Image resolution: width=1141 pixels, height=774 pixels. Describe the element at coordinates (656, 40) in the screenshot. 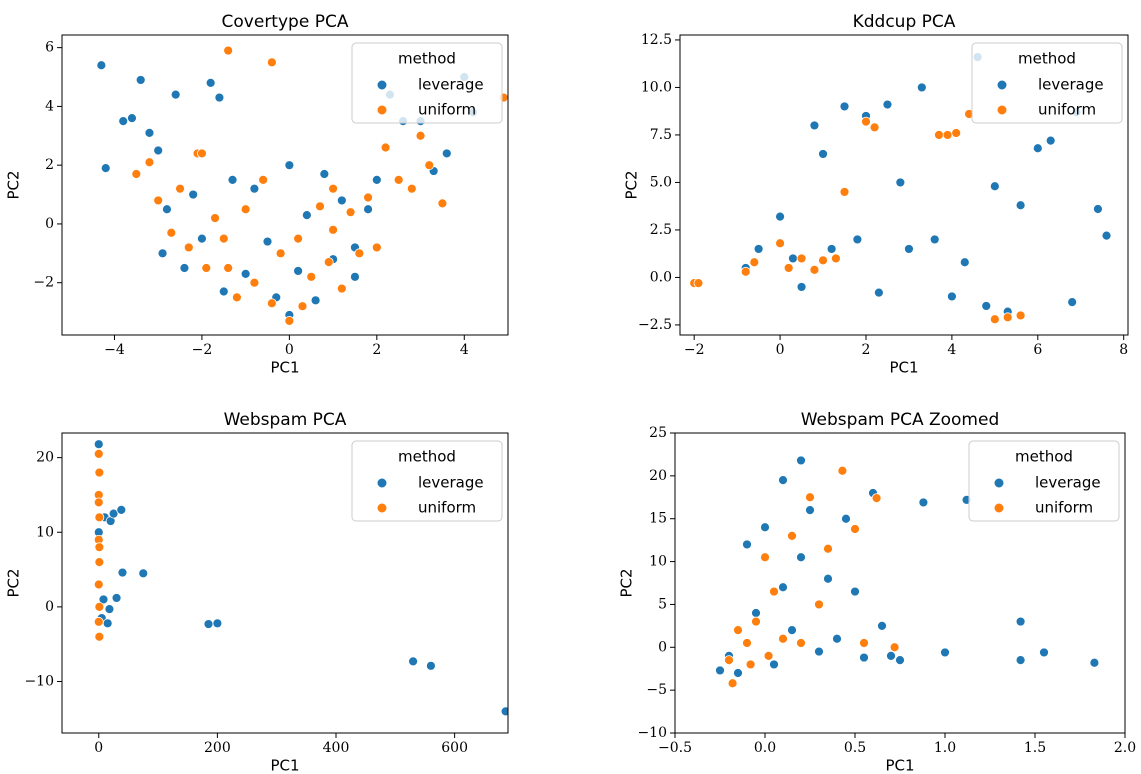

I see `y-tick-label: 12.5` at that location.